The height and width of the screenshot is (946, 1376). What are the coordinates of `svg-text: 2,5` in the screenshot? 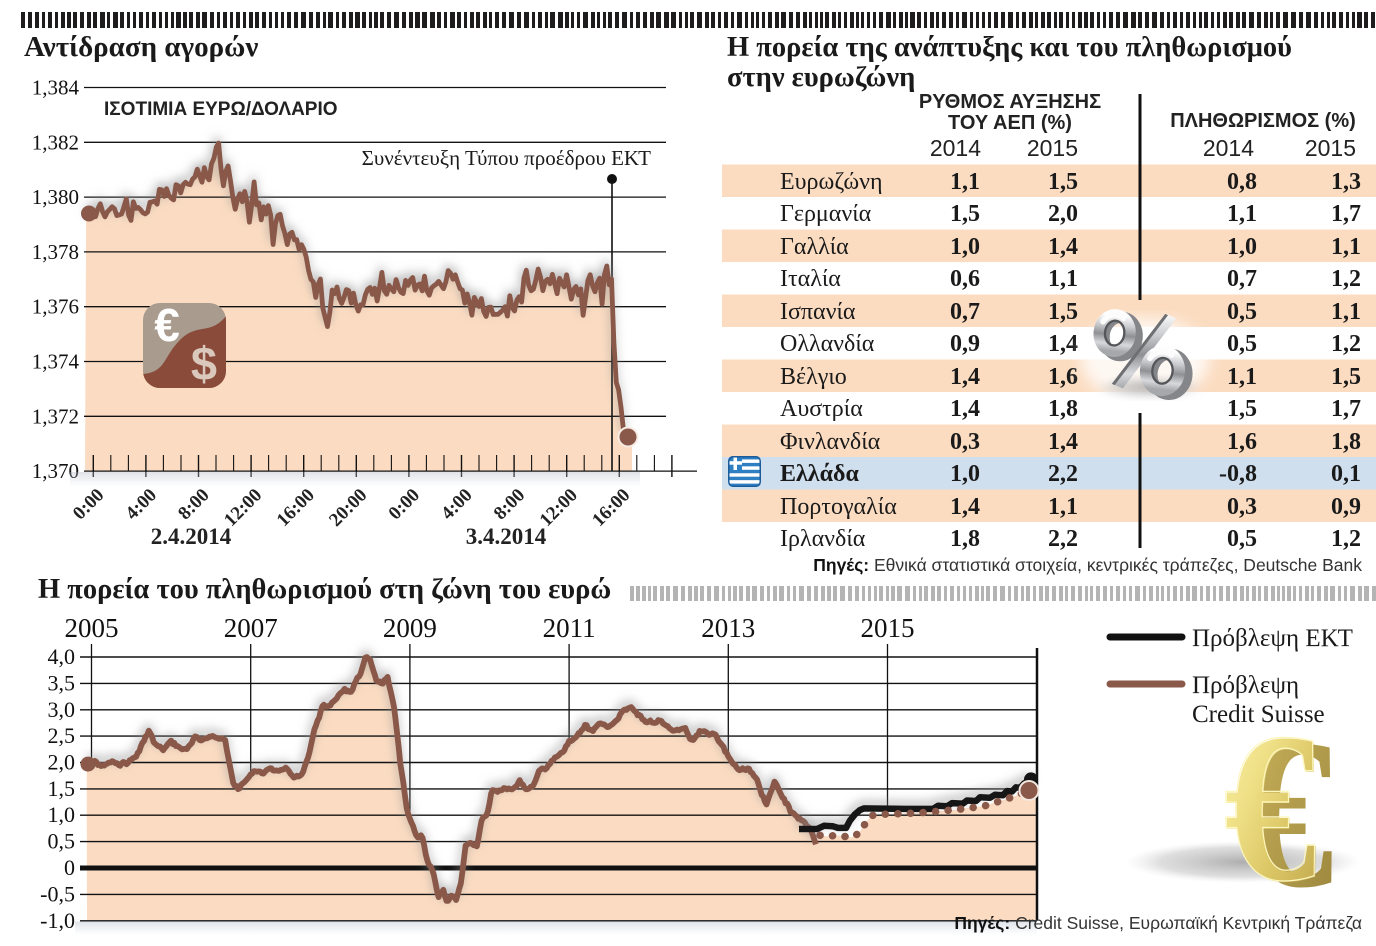 It's located at (62, 735).